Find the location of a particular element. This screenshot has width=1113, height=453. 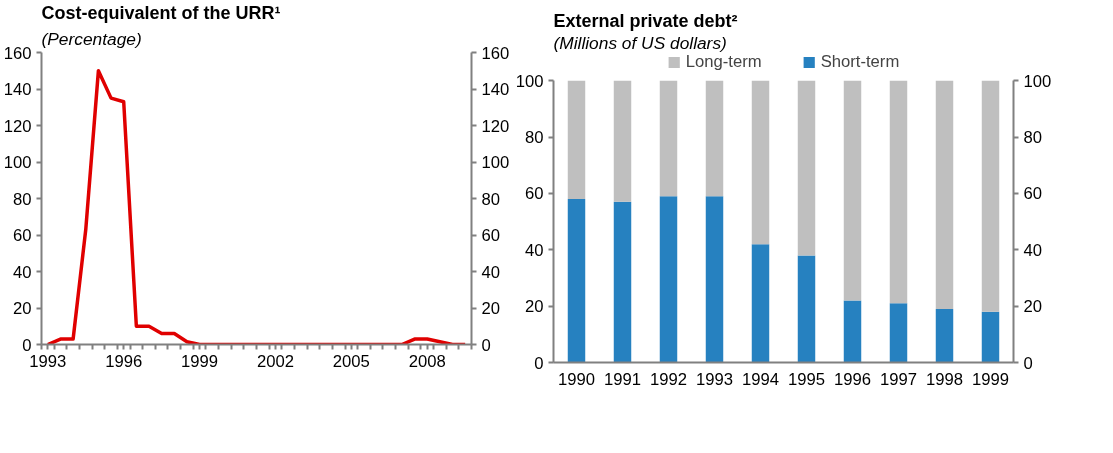

x-tick-label: 2002 is located at coordinates (275, 361).